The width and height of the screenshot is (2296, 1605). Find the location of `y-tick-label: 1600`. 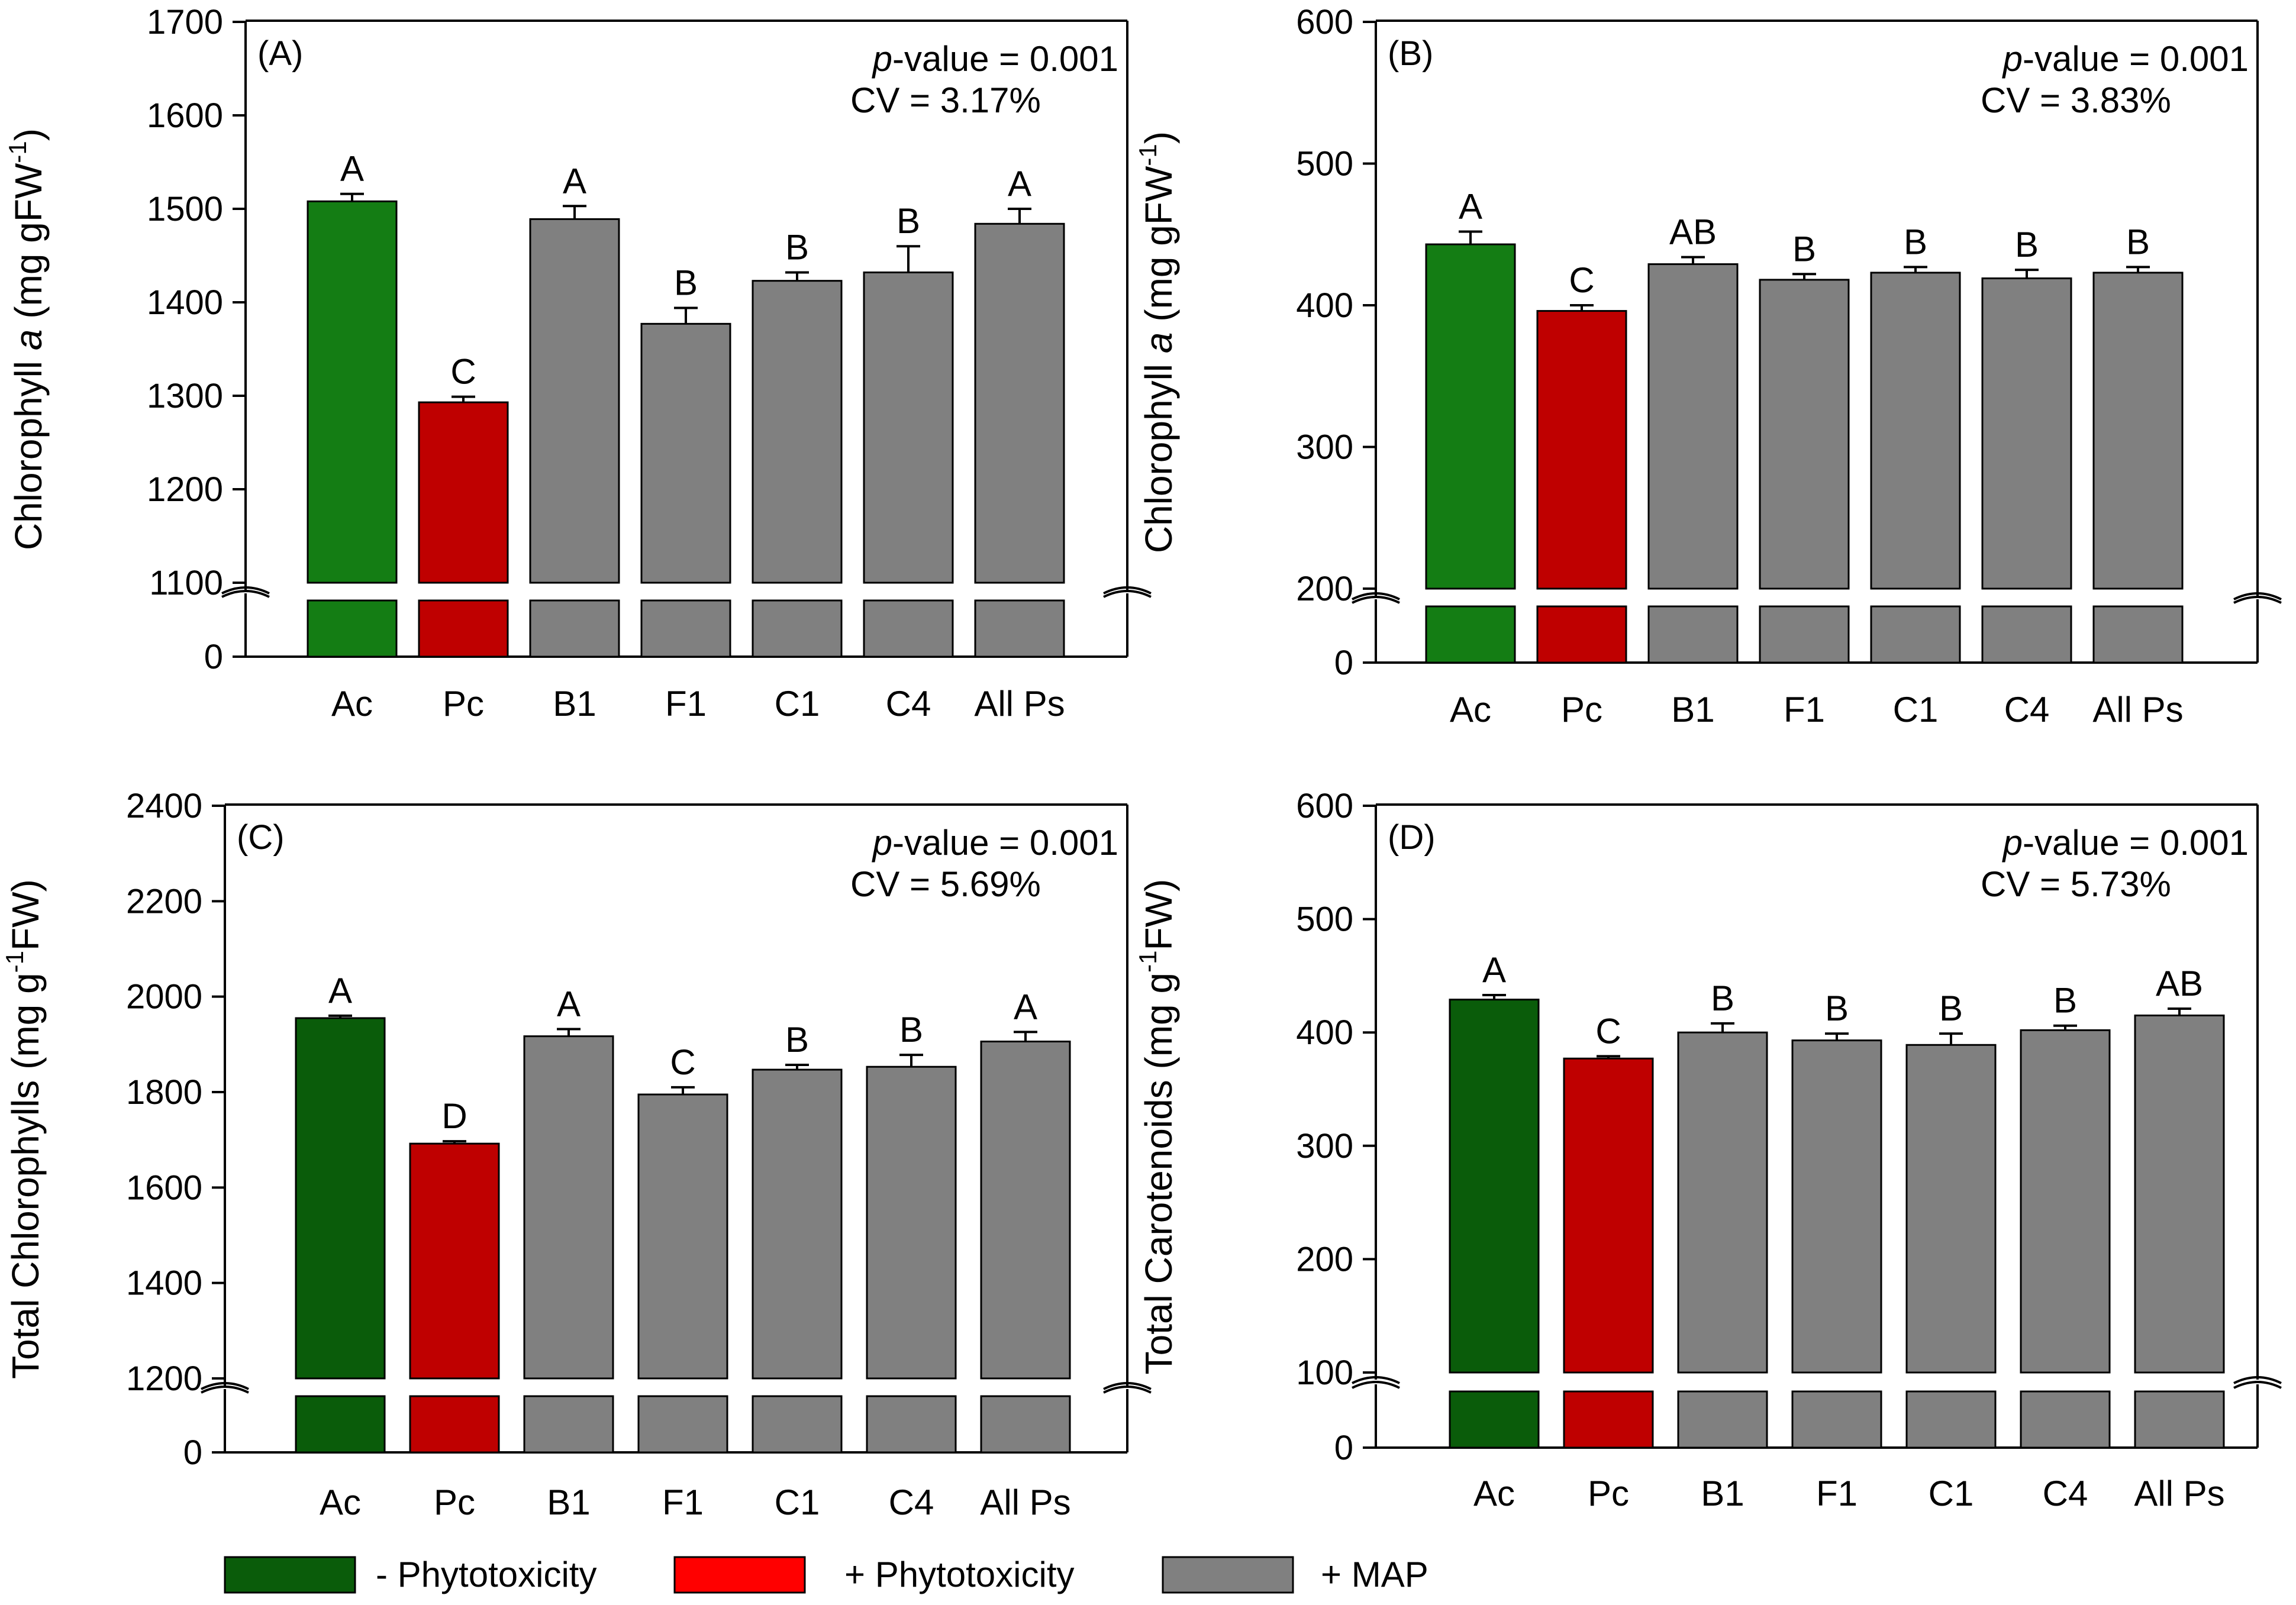

y-tick-label: 1600 is located at coordinates (164, 1187).